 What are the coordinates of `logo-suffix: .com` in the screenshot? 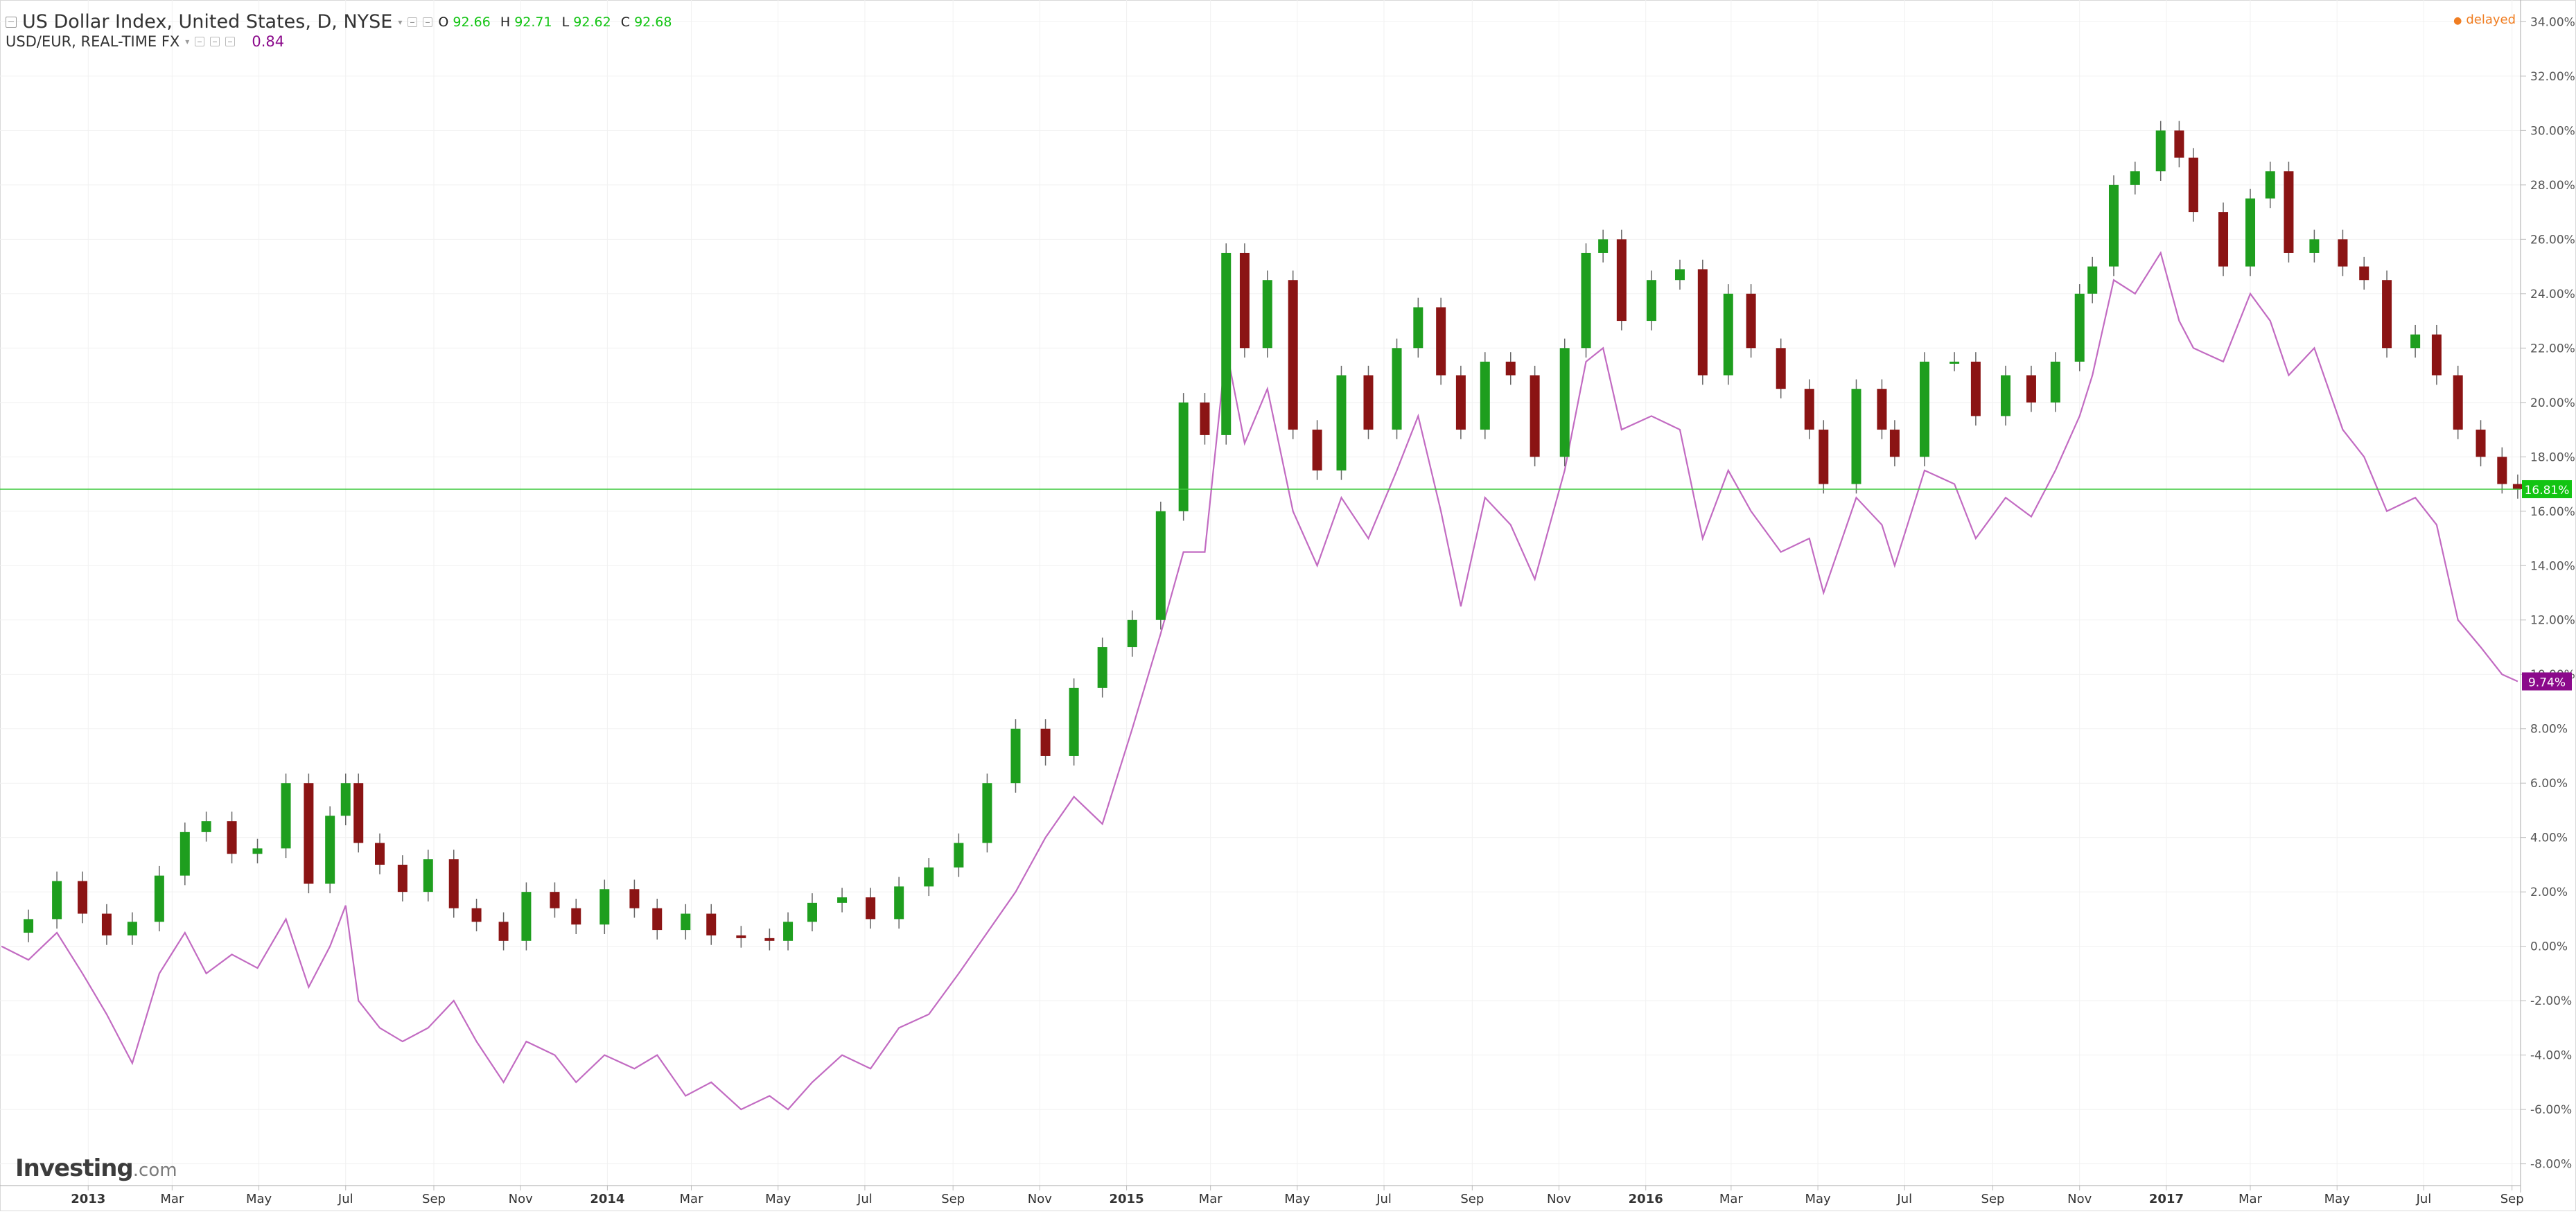 It's located at (154, 1170).